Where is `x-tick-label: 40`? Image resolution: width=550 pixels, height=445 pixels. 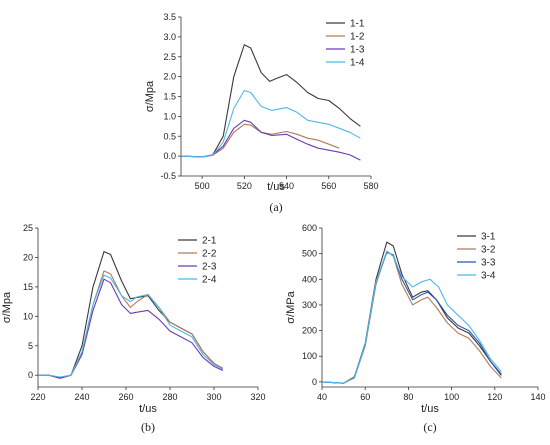 x-tick-label: 40 is located at coordinates (322, 397).